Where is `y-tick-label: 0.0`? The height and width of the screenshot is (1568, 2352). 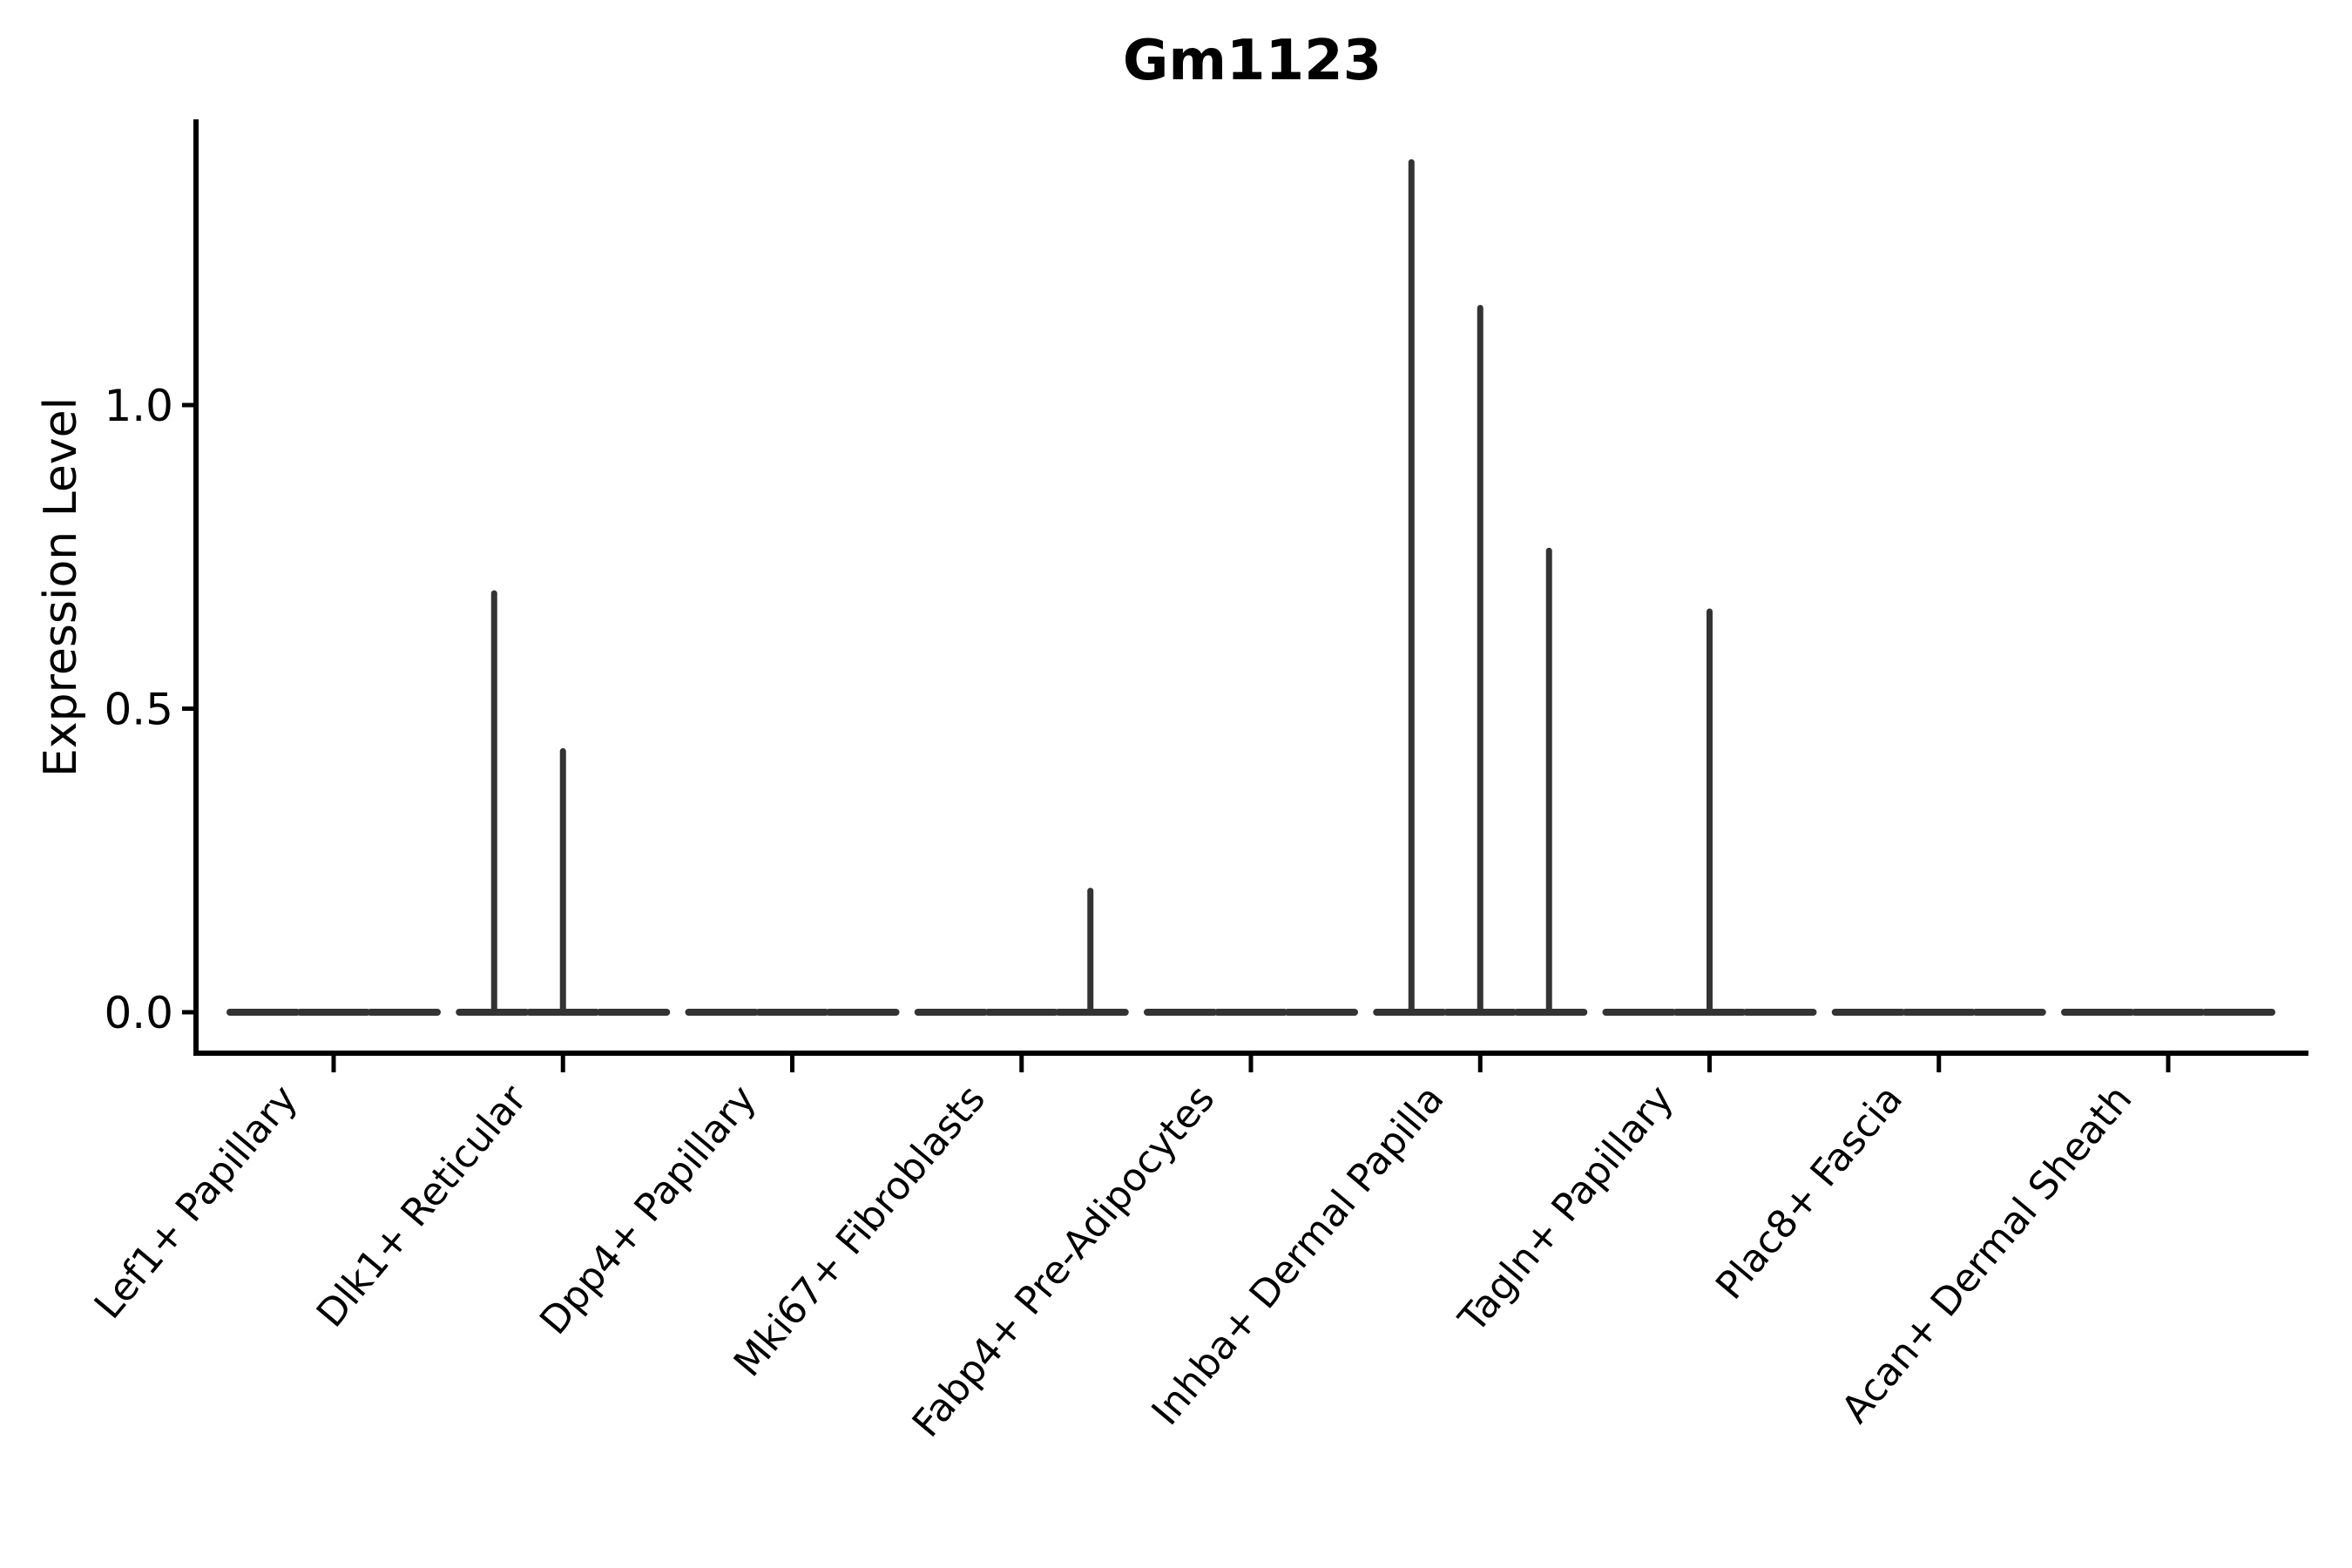
y-tick-label: 0.0 is located at coordinates (138, 1013).